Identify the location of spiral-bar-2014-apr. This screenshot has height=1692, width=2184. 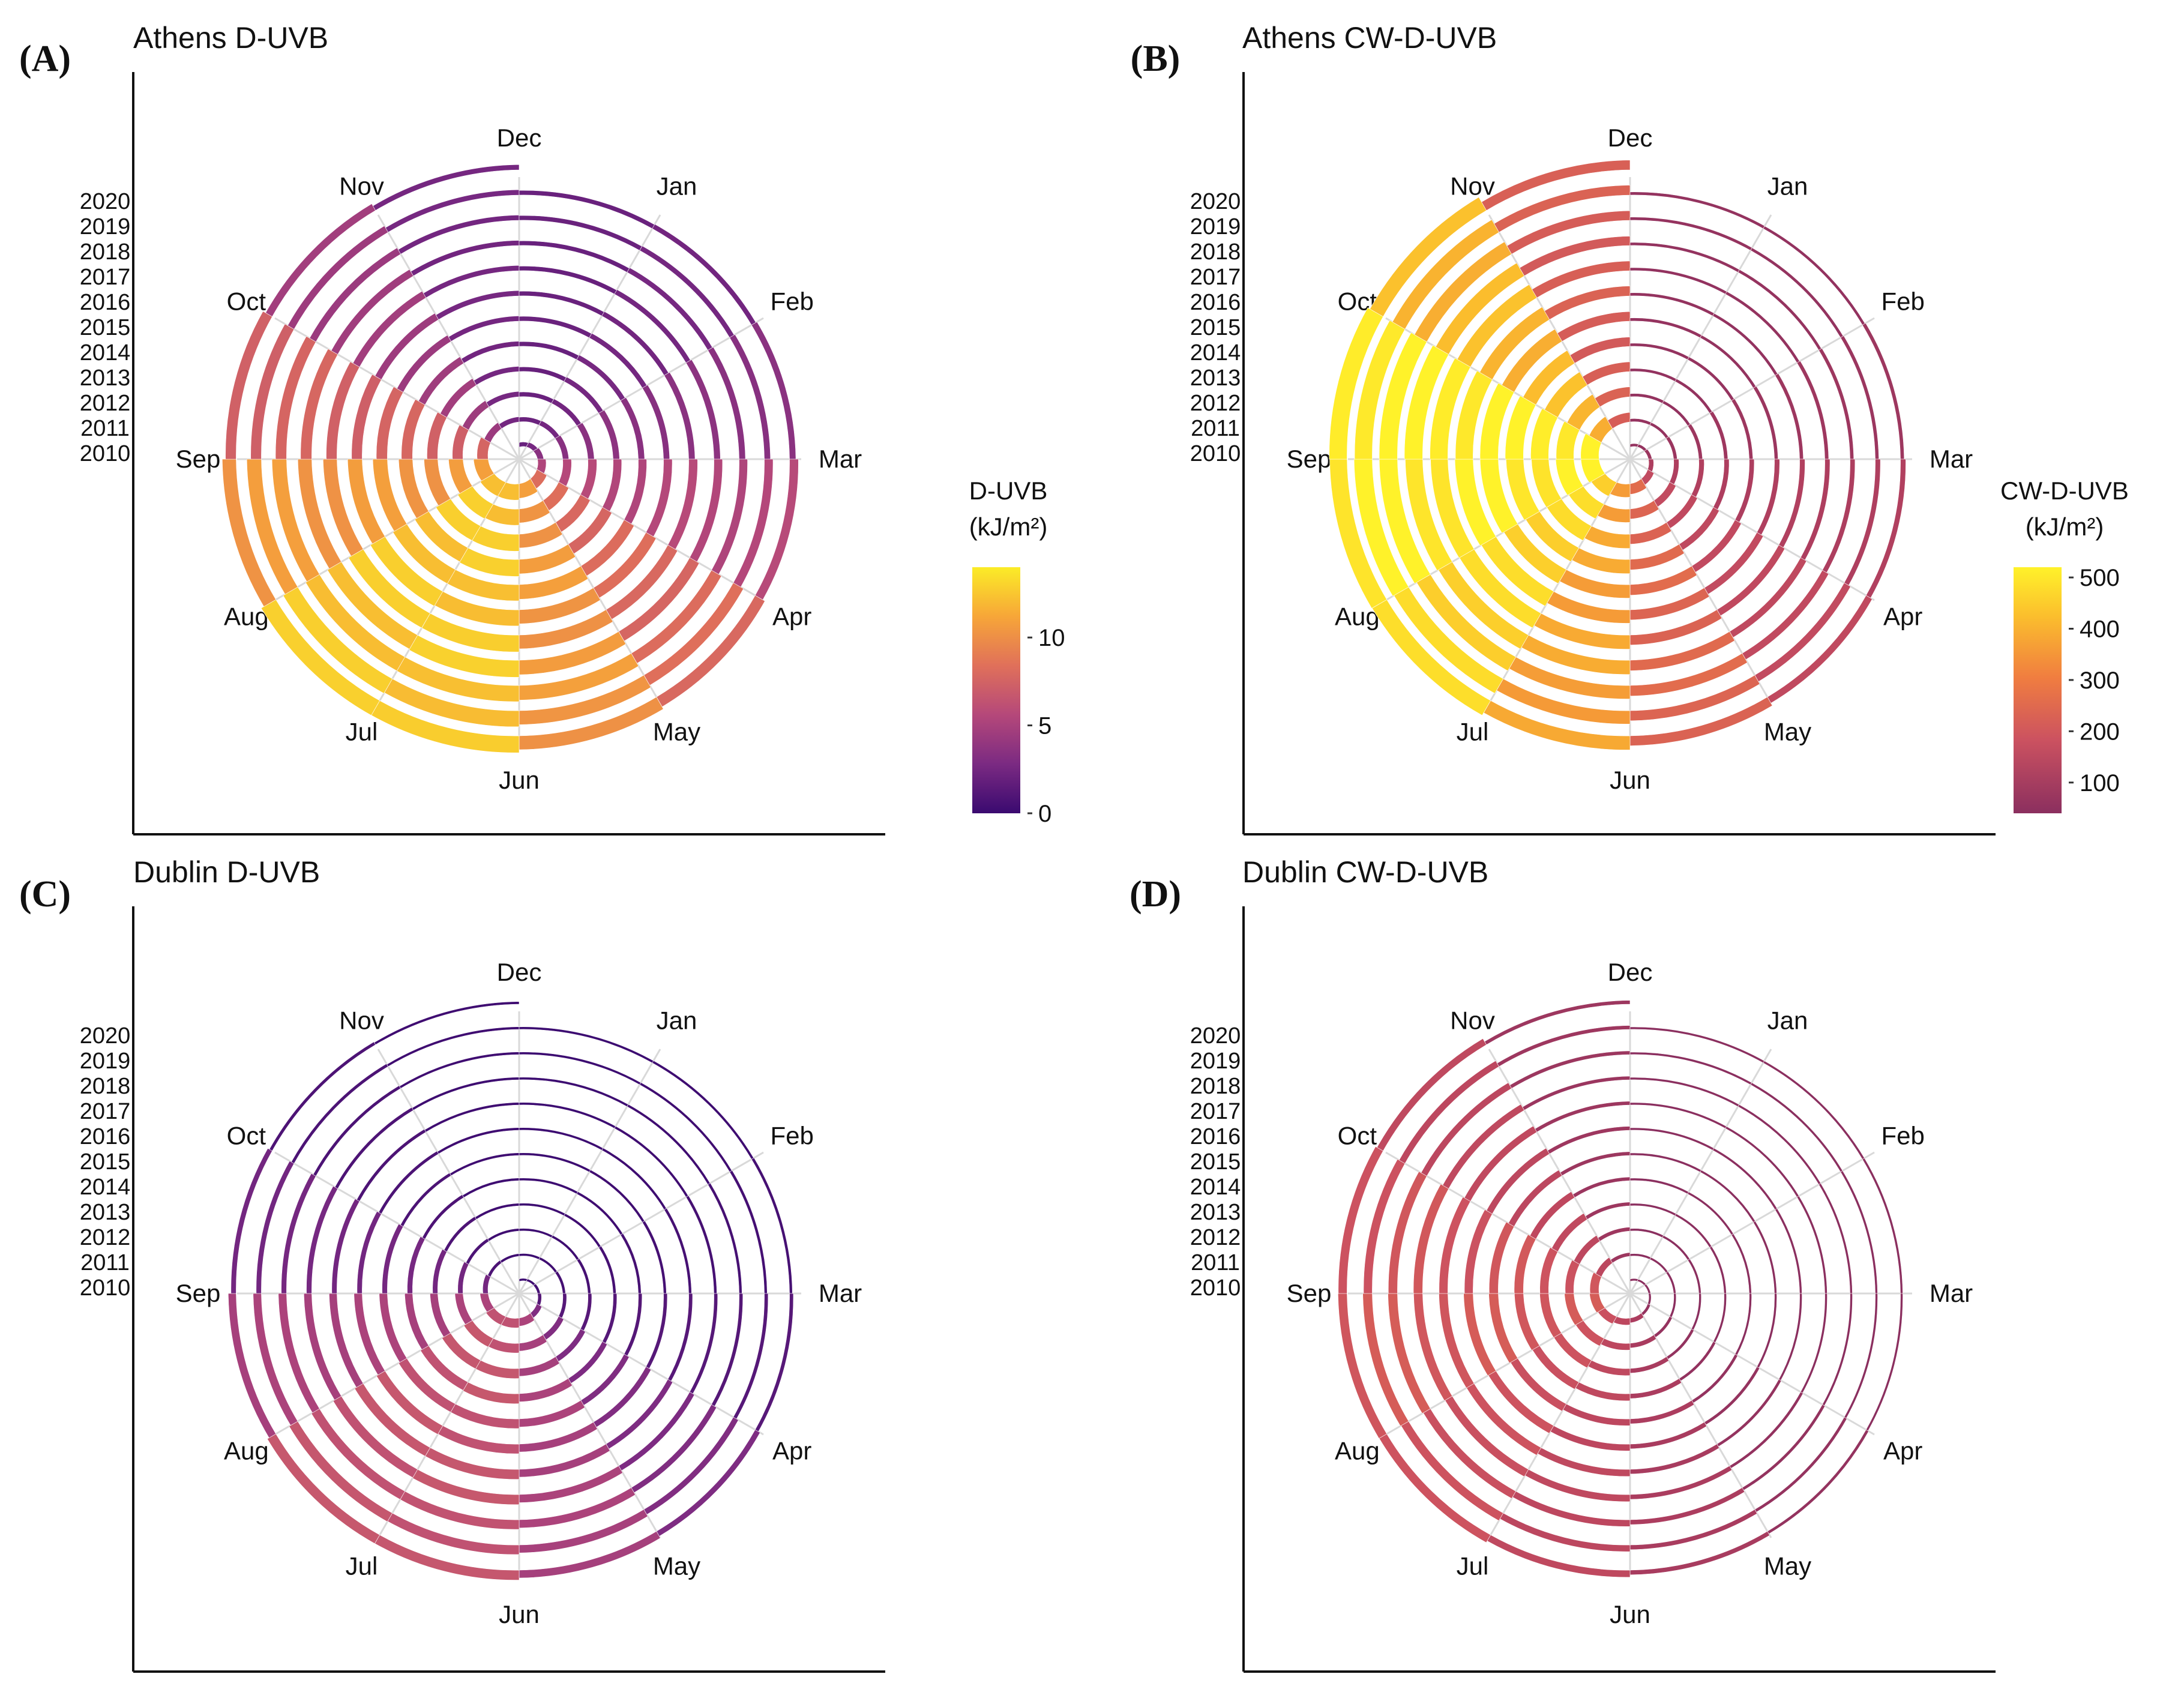
(1714, 1378).